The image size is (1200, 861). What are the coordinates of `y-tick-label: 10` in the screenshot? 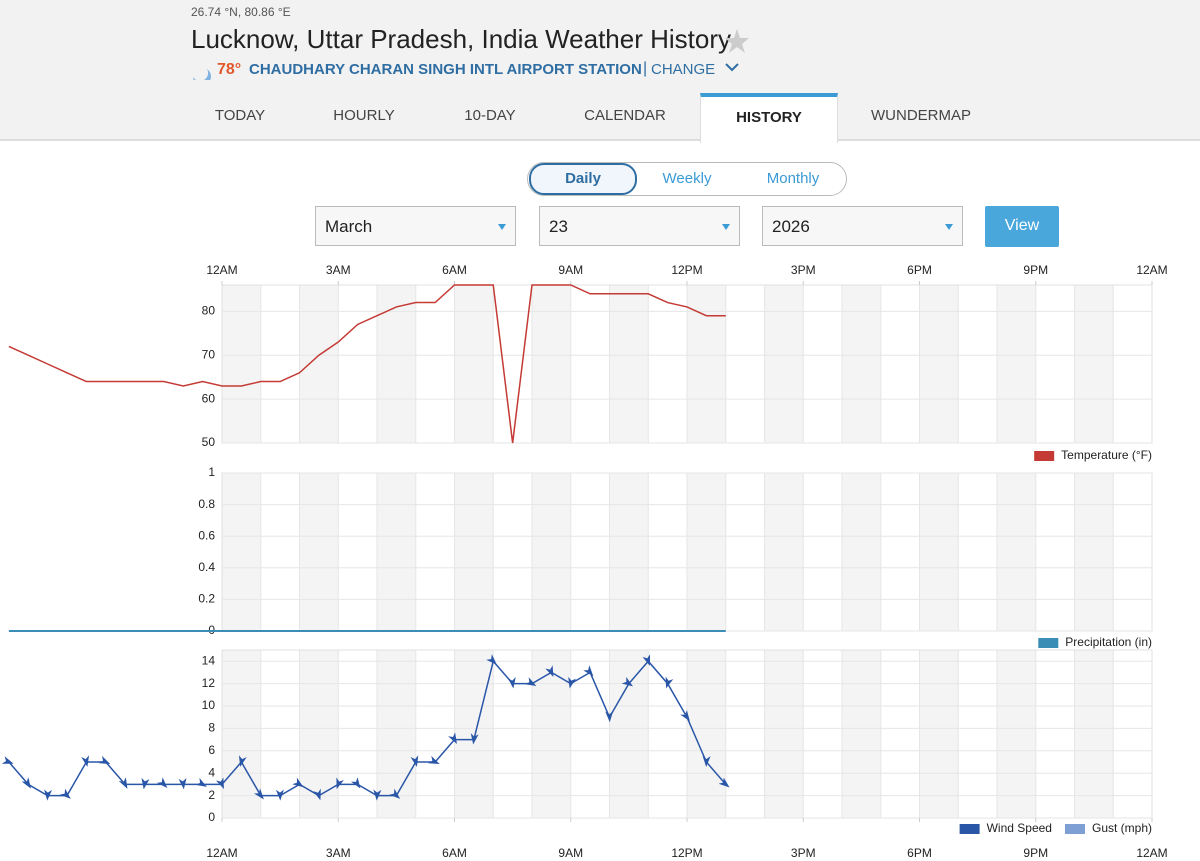 It's located at (209, 705).